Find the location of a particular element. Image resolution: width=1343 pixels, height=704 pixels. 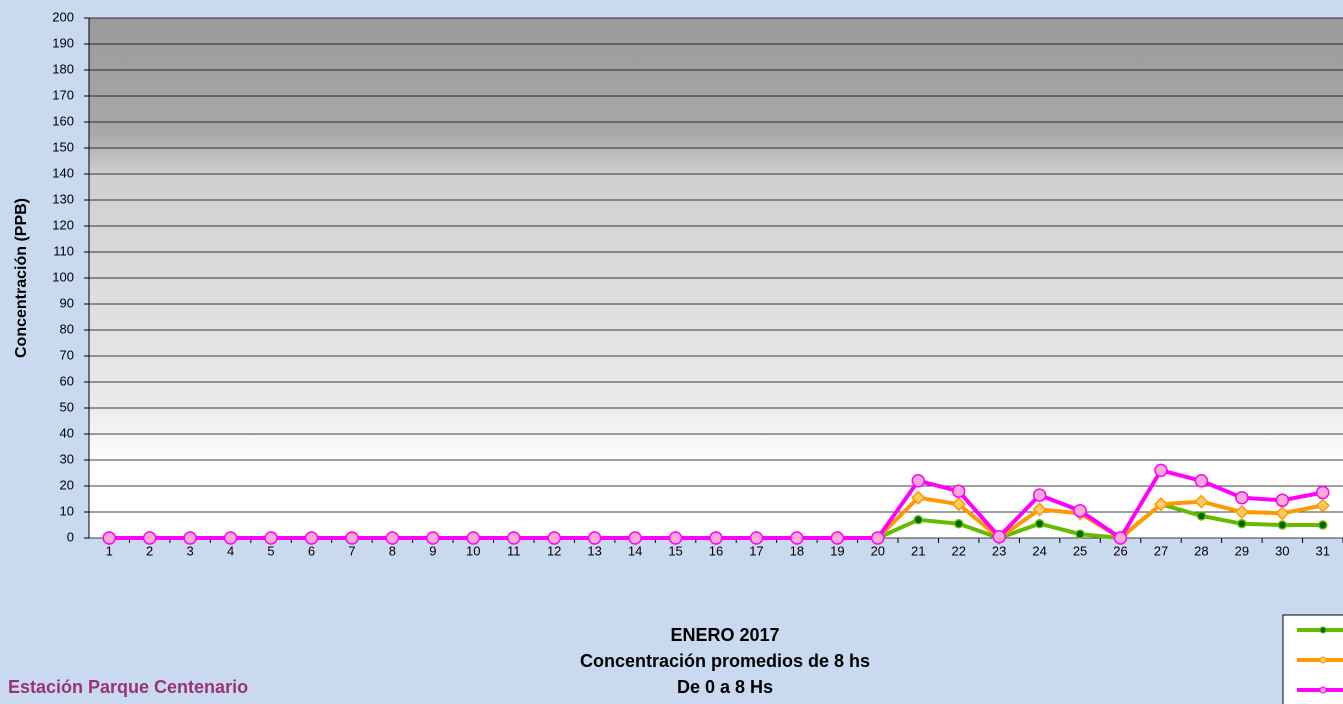

y-tick-label: 200 is located at coordinates (63, 16).